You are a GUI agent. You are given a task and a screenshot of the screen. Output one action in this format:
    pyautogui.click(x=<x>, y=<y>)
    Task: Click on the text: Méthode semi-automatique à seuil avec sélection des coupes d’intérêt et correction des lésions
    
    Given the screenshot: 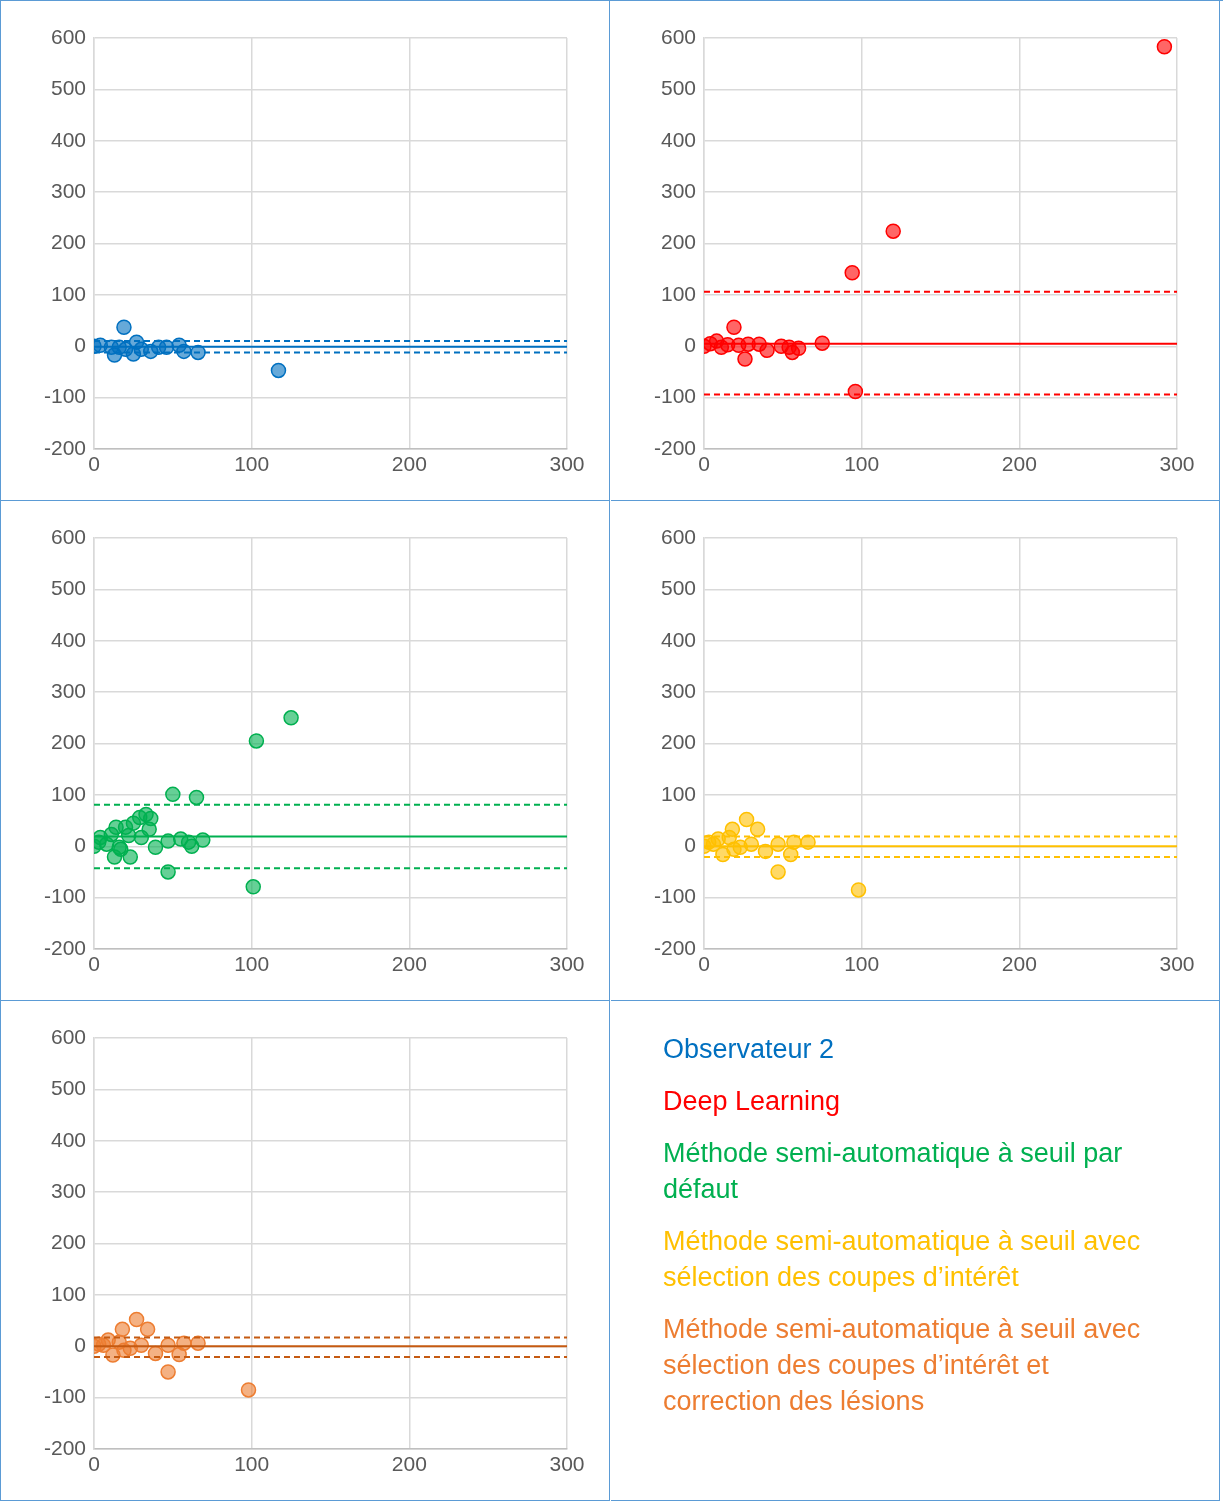 What is the action you would take?
    pyautogui.click(x=902, y=1365)
    